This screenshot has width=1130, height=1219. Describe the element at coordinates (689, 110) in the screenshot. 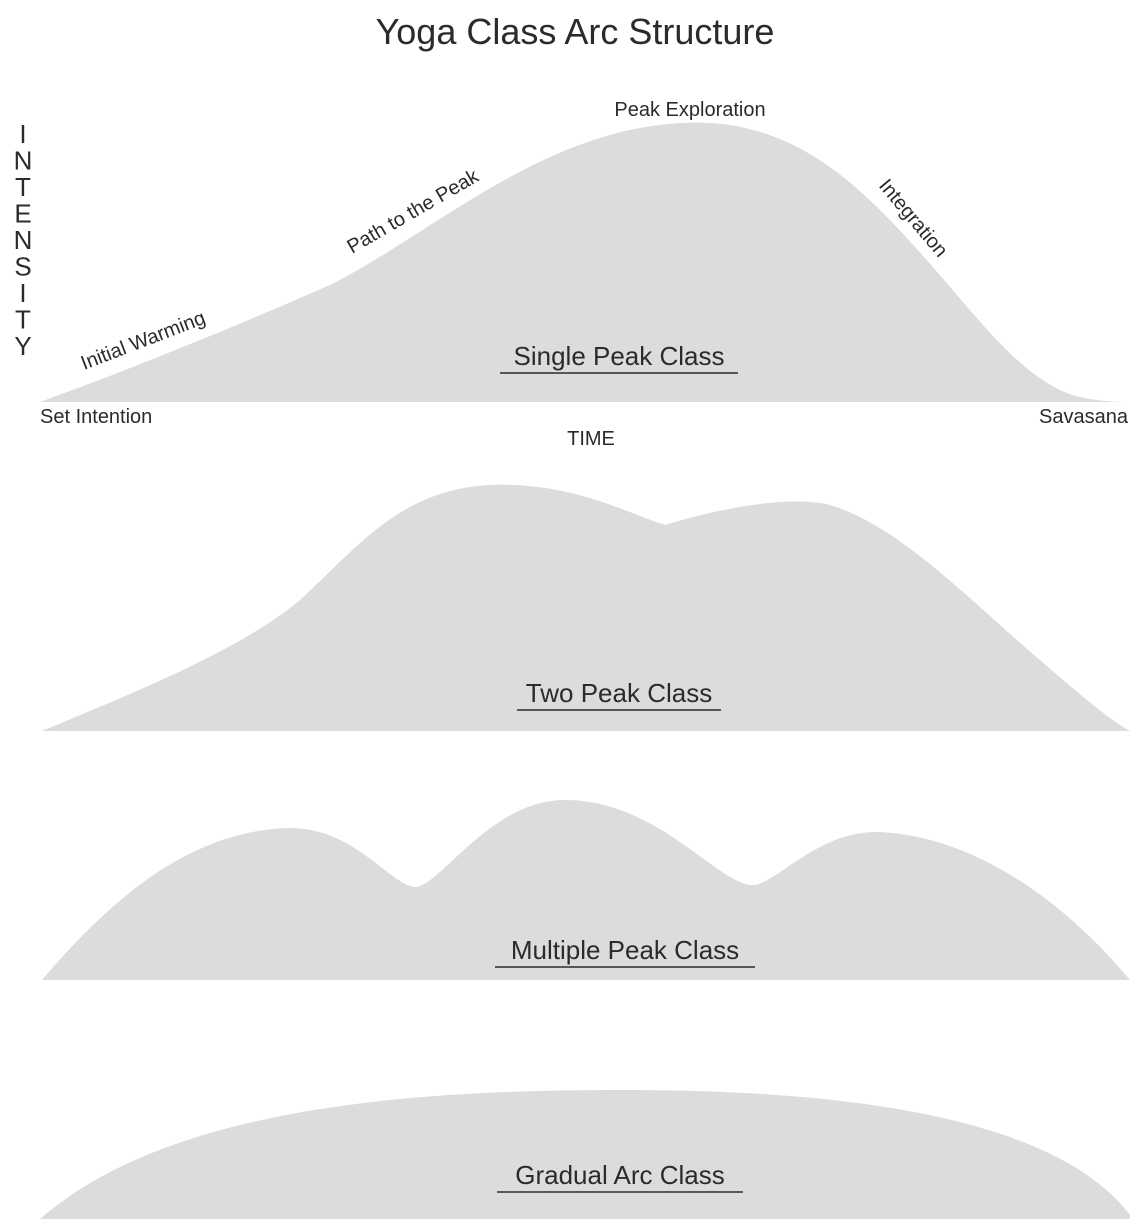

I see `phase-label-peak: Peak Exploration` at that location.